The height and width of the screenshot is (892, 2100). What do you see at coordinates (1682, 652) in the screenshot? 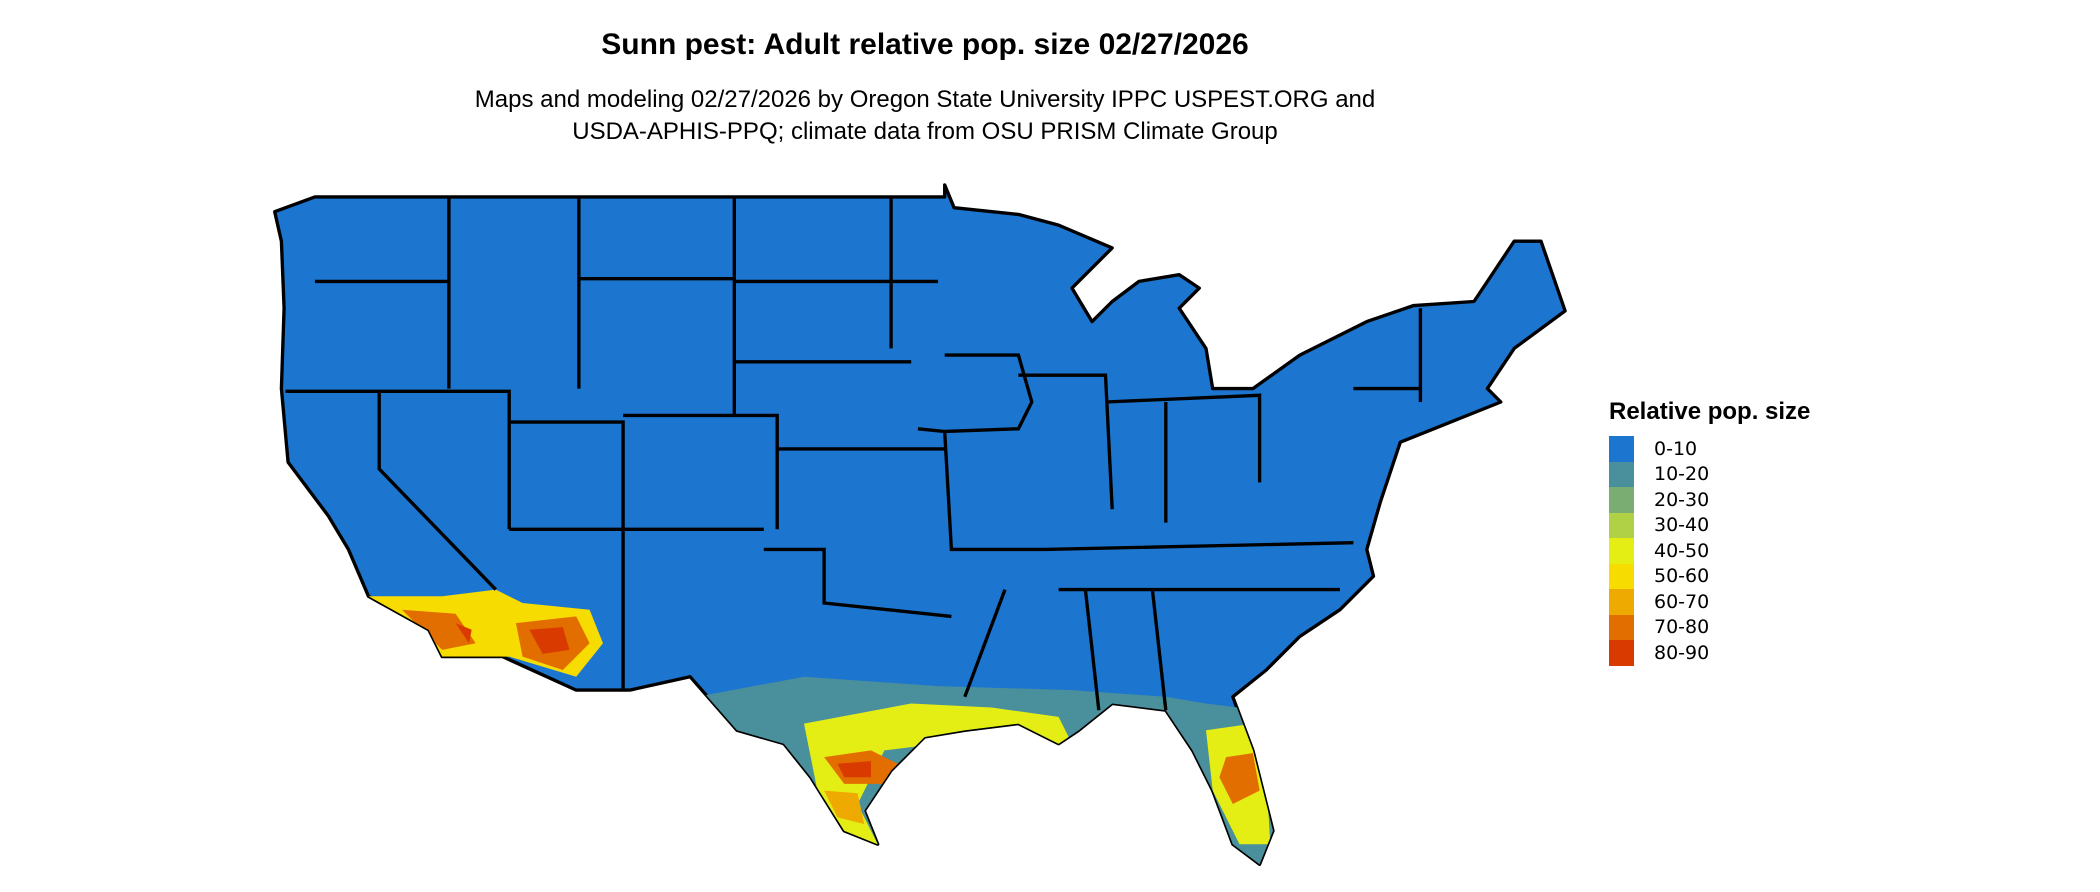
I see `legend-label: 80-90` at bounding box center [1682, 652].